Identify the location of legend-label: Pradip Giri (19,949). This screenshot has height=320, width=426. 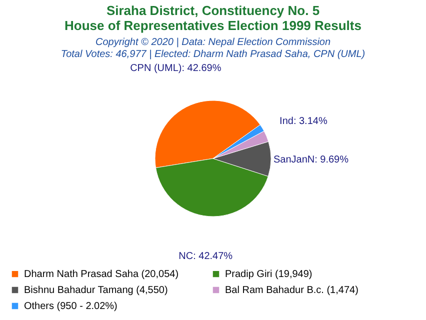
(268, 274).